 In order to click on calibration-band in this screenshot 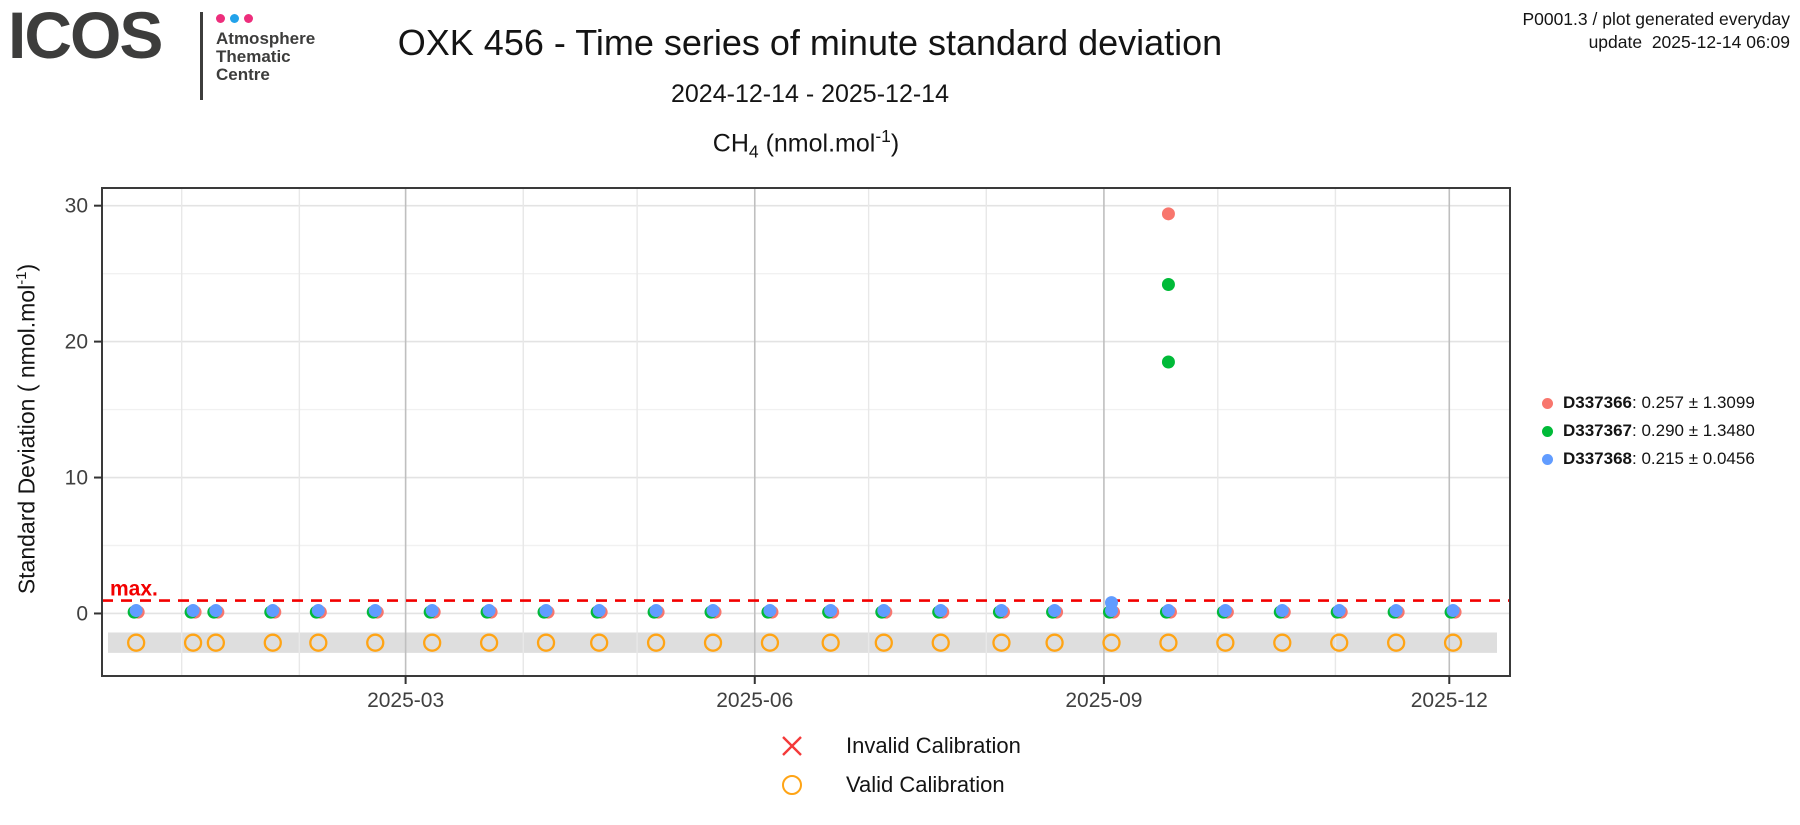, I will do `click(802, 642)`.